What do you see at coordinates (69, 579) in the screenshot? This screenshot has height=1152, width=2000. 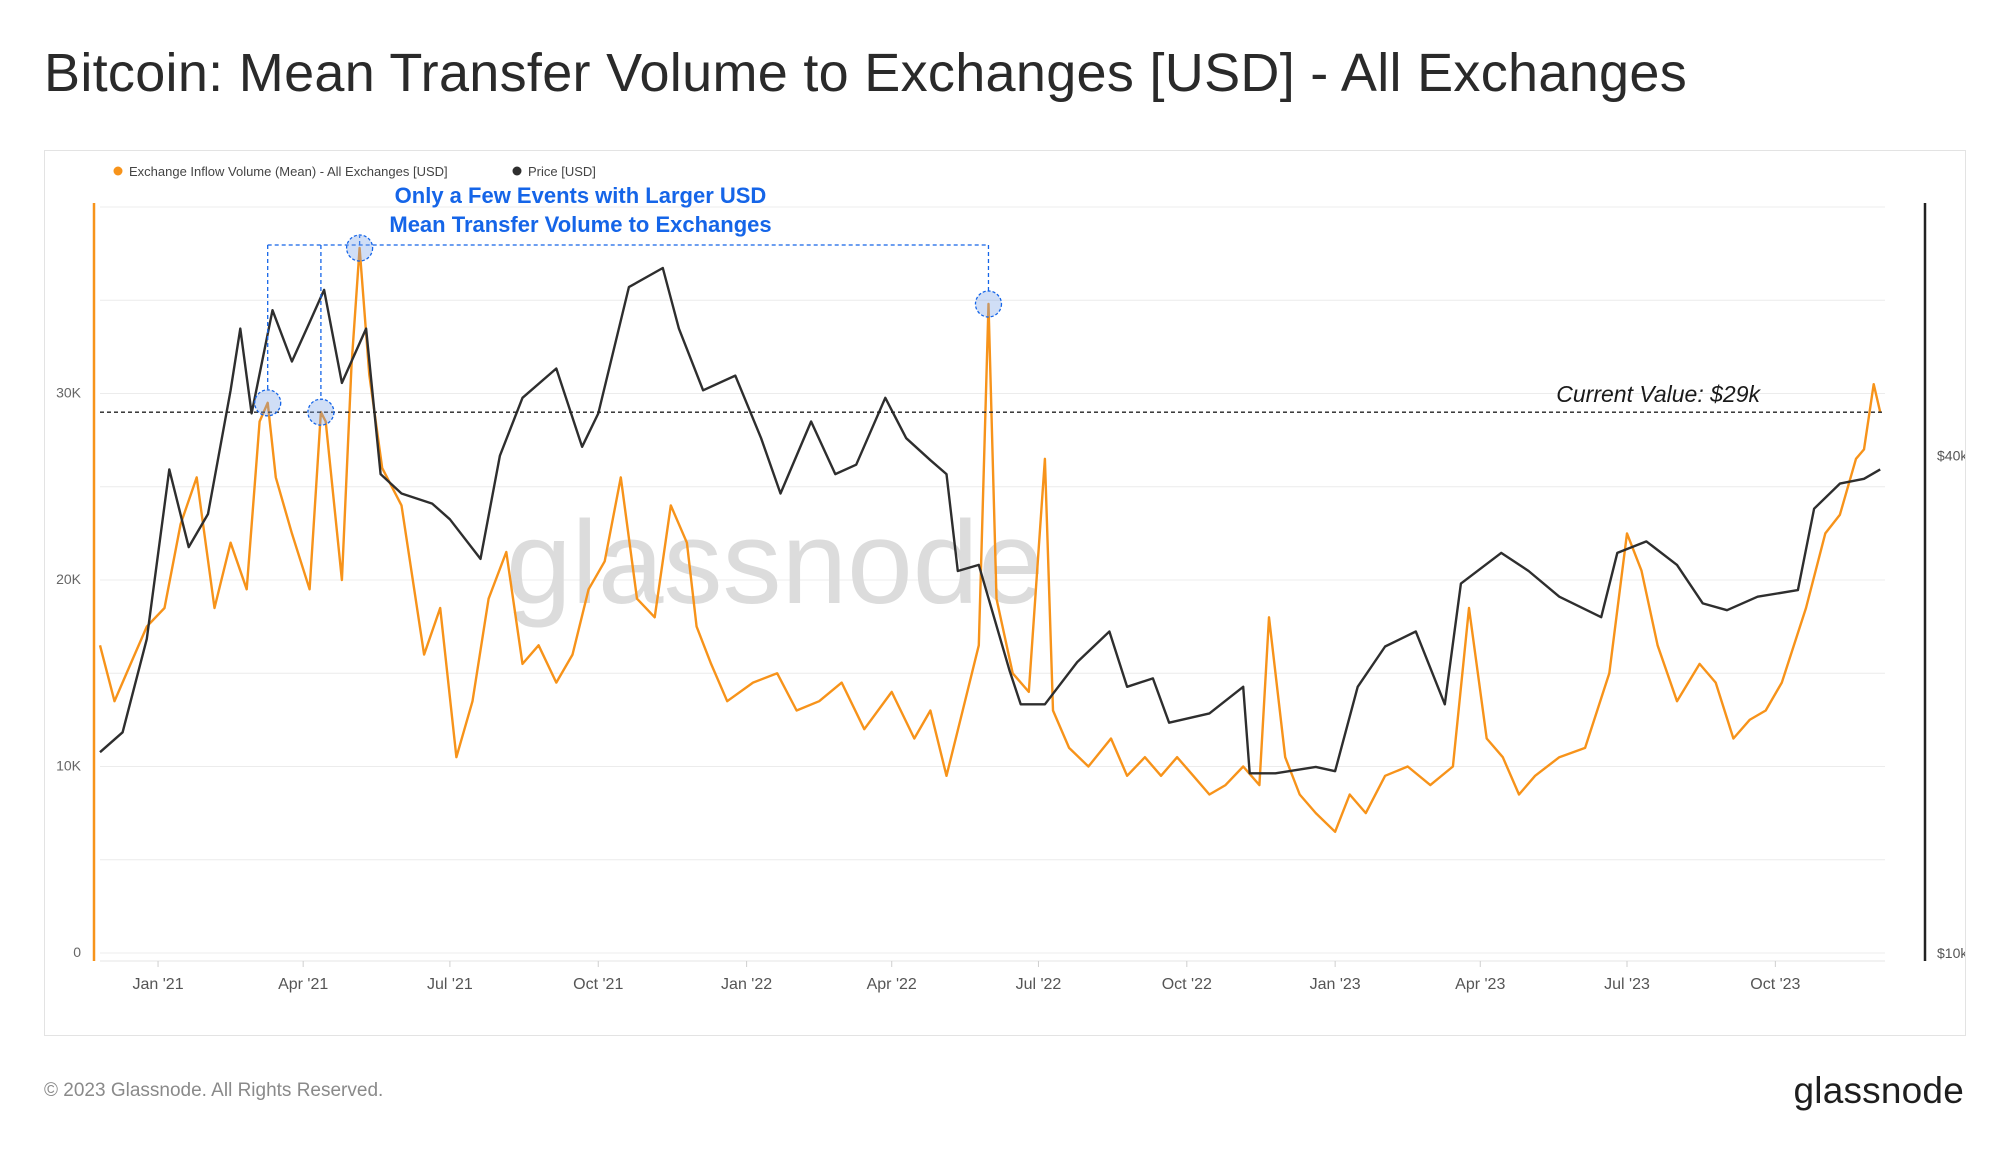 I see `y-left-tick-label: 20K` at bounding box center [69, 579].